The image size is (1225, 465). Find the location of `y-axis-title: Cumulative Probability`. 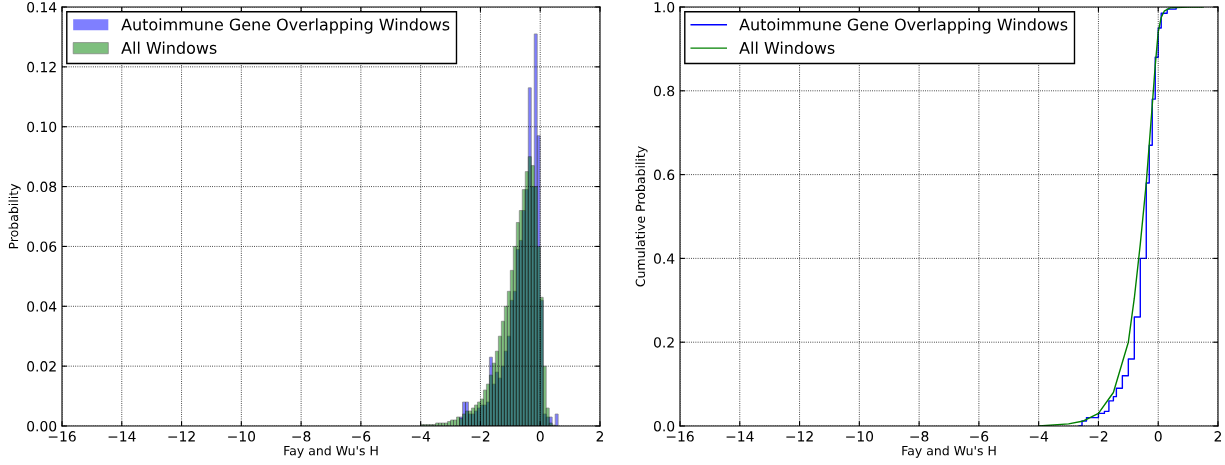

y-axis-title: Cumulative Probability is located at coordinates (641, 216).